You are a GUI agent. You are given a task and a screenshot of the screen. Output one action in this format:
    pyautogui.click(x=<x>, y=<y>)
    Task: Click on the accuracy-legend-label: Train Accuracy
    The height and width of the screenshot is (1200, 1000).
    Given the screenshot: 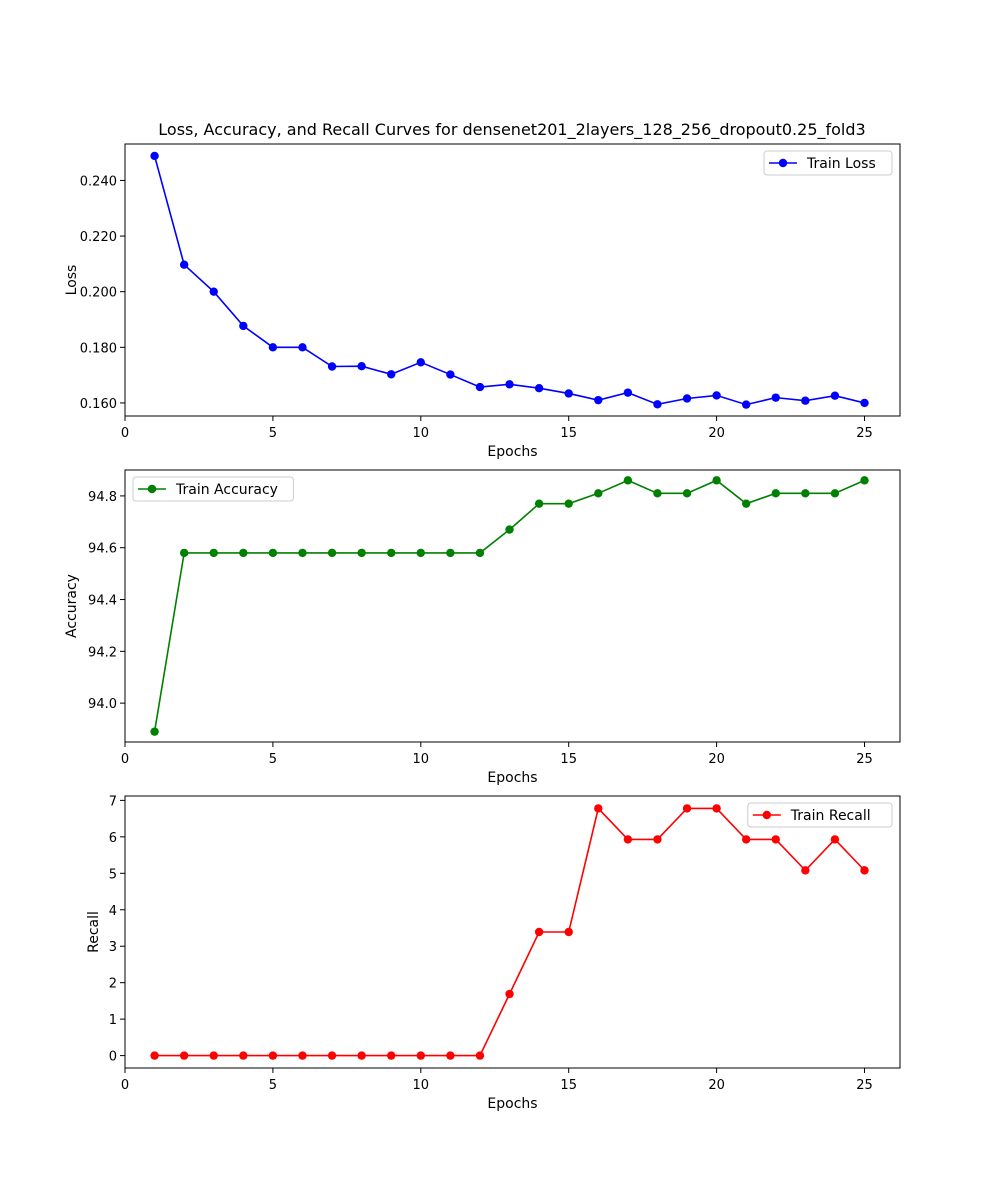 What is the action you would take?
    pyautogui.click(x=226, y=490)
    